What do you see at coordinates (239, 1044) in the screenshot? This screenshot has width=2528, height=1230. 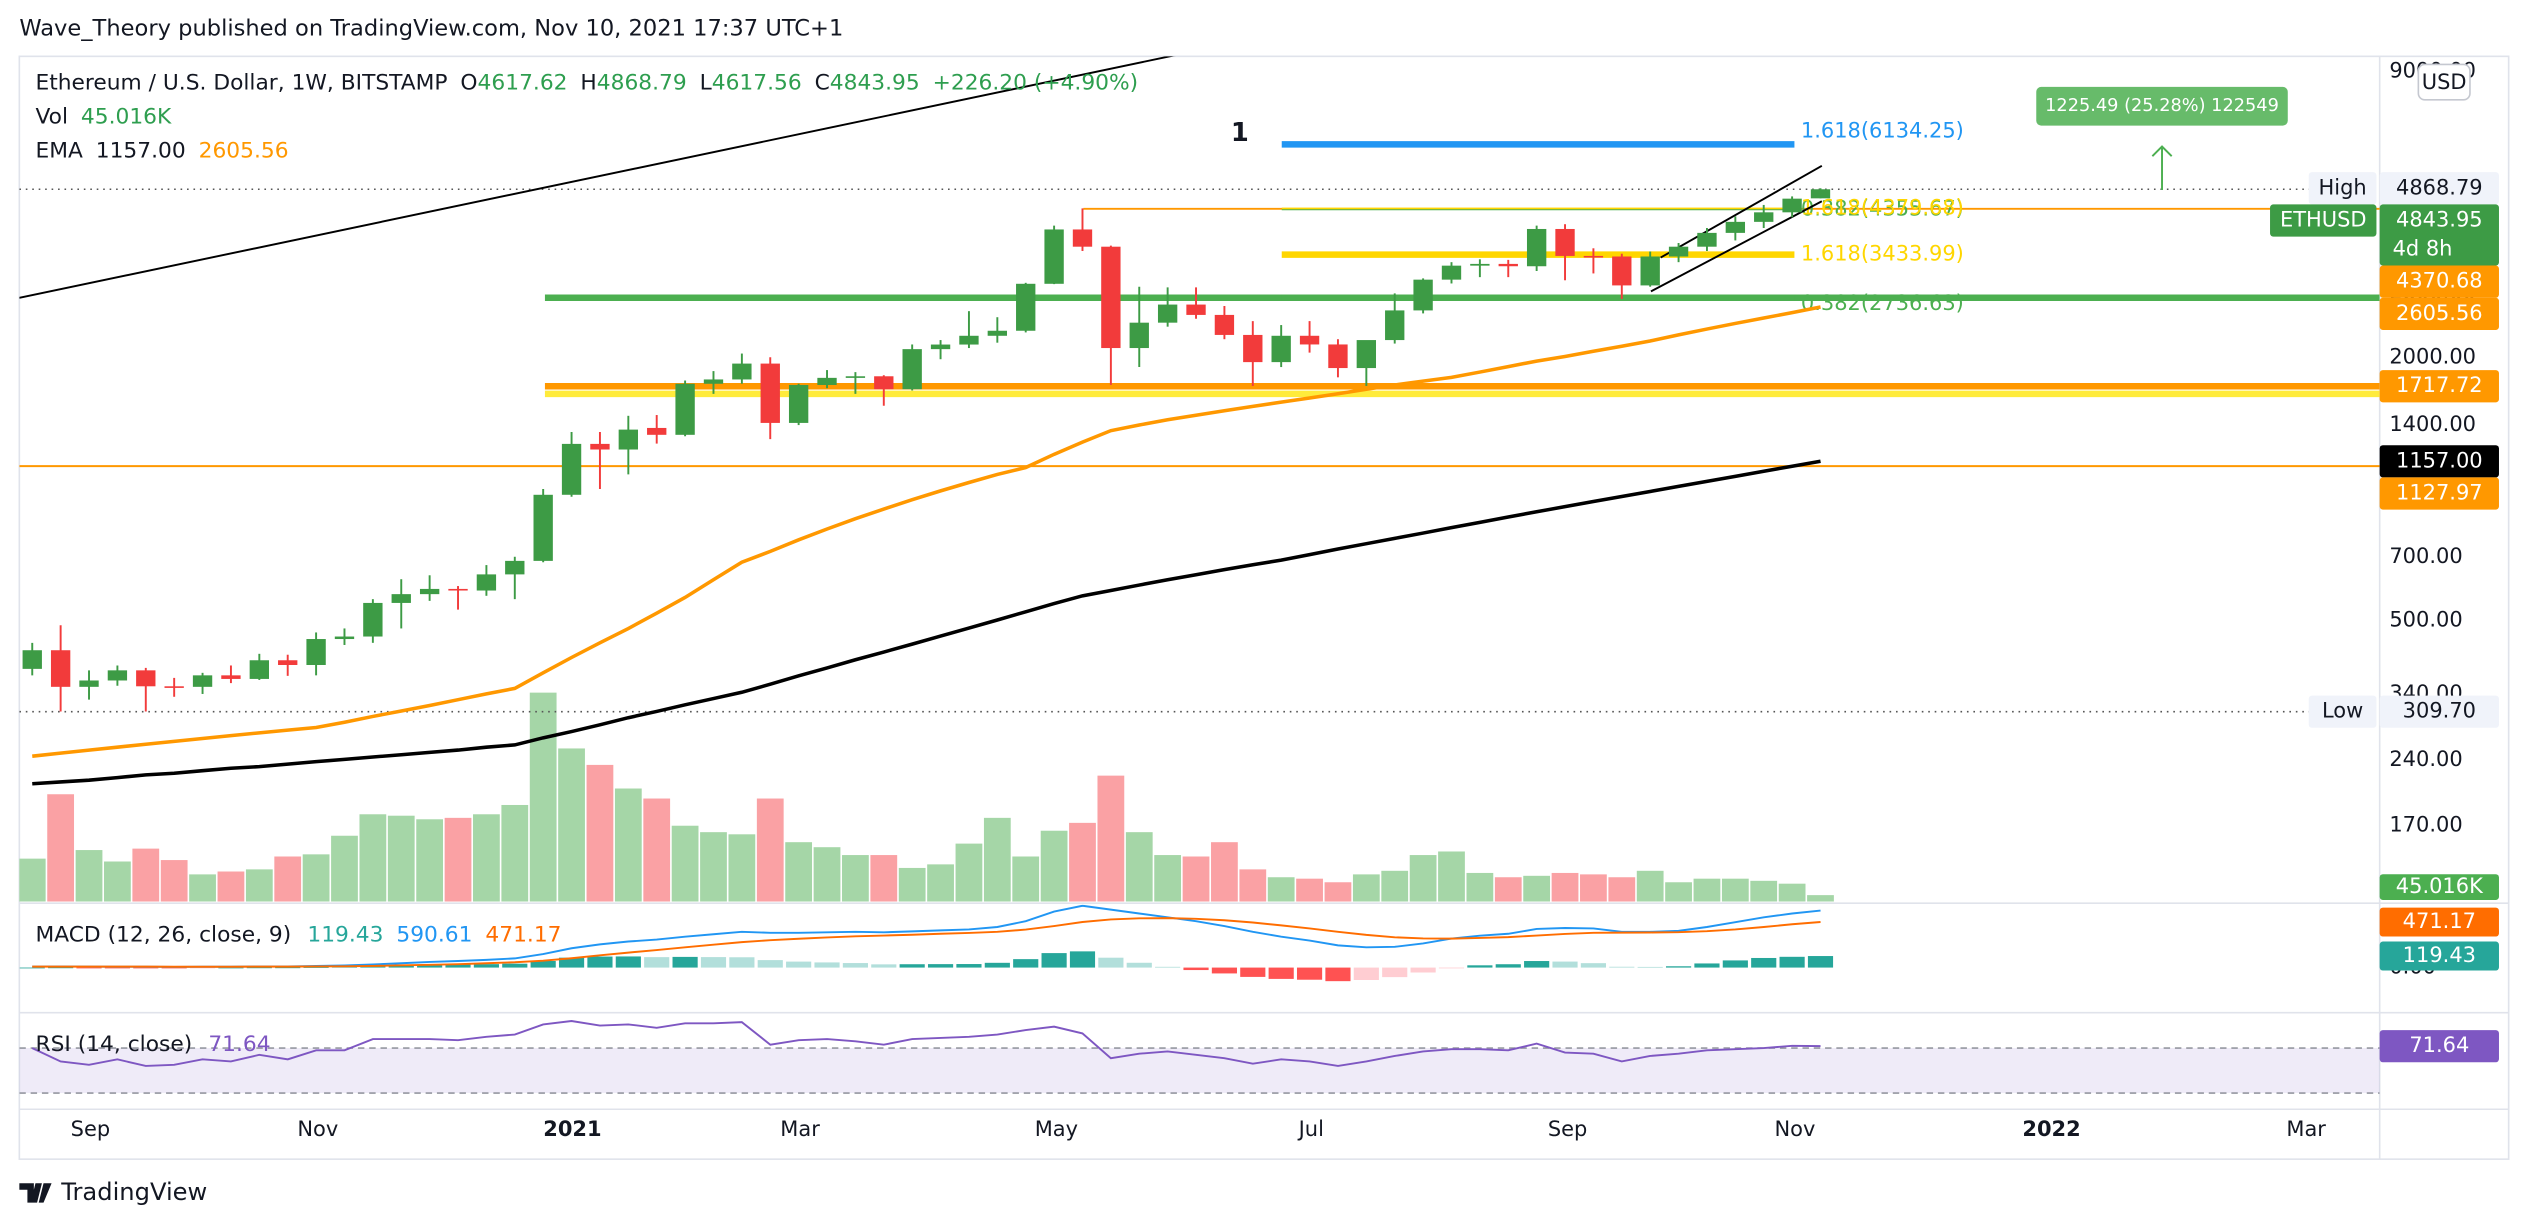 I see `legend-item: 71.64` at bounding box center [239, 1044].